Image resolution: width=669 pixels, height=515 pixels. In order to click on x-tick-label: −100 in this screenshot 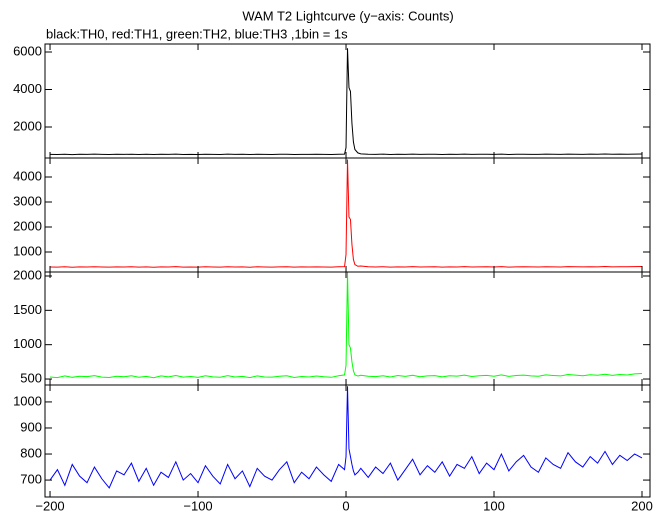, I will do `click(197, 505)`.